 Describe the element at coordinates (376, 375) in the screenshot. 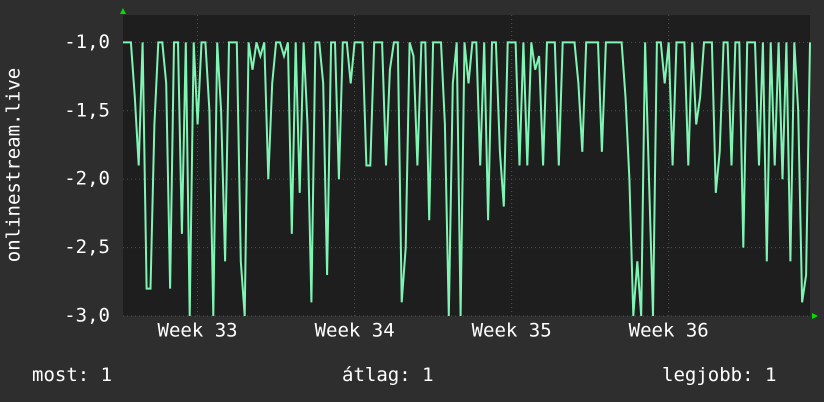

I see `stat-label: átlag:` at that location.